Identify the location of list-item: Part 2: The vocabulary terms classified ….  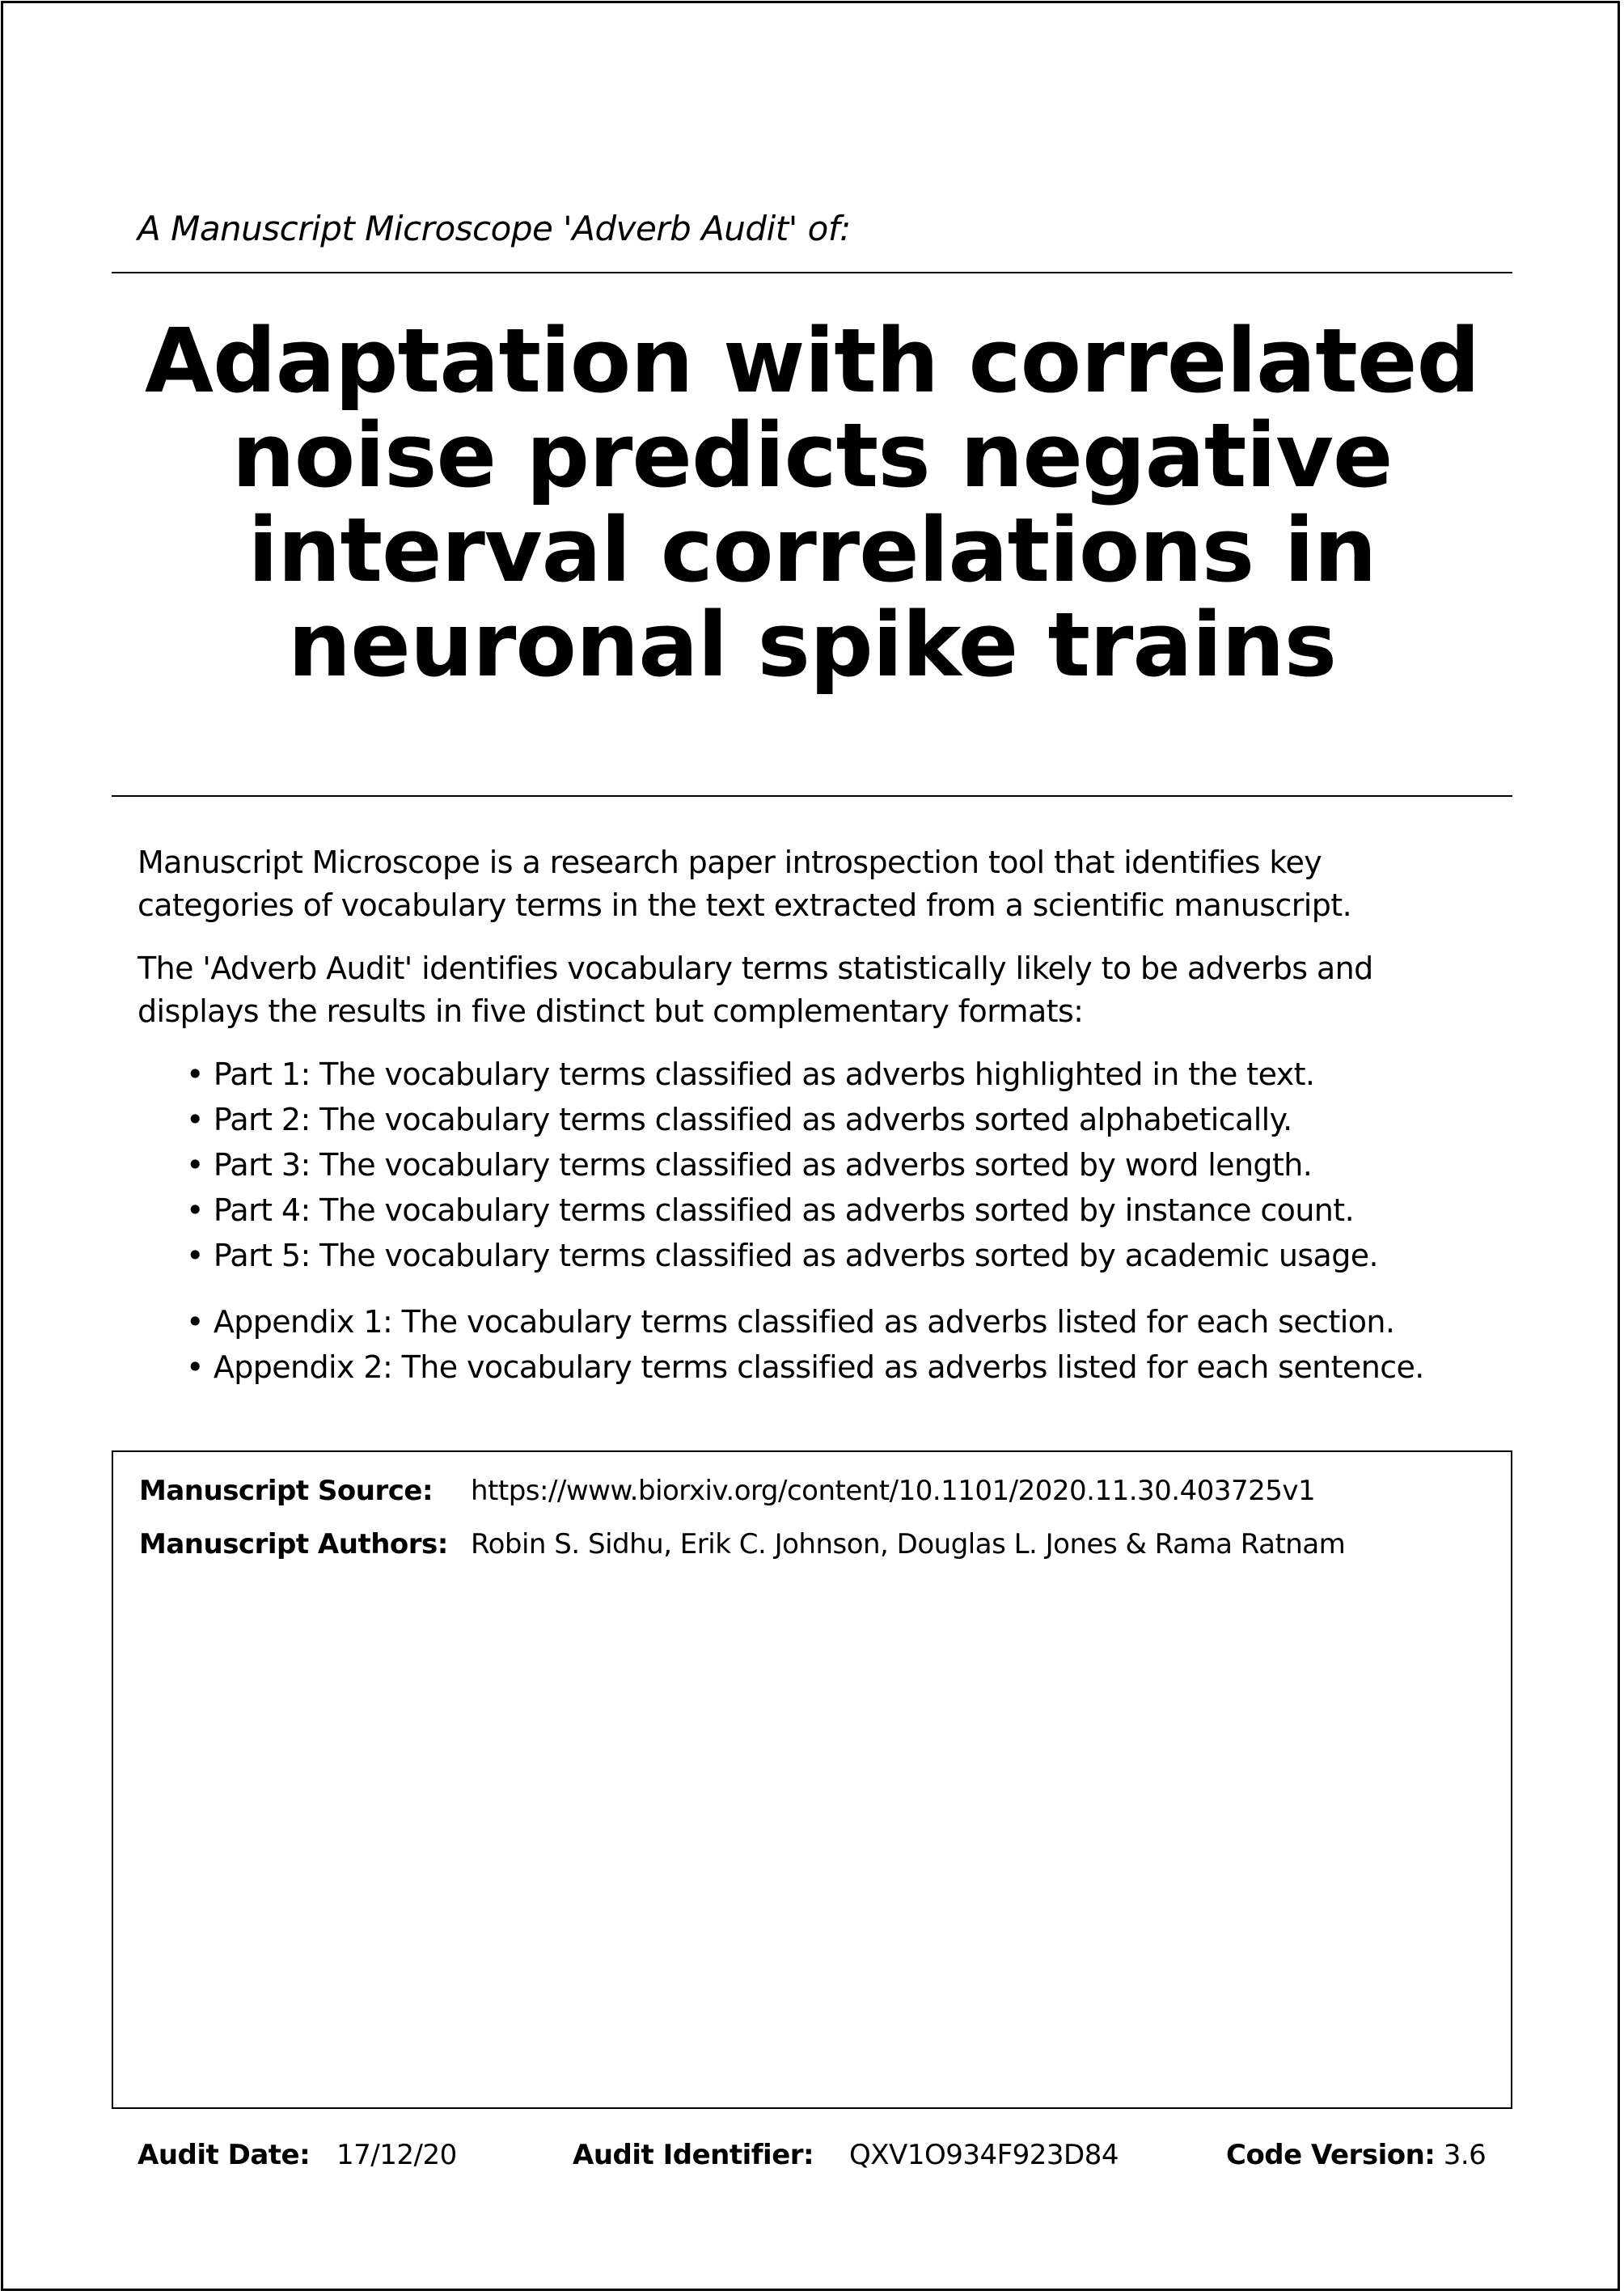
(841, 1121).